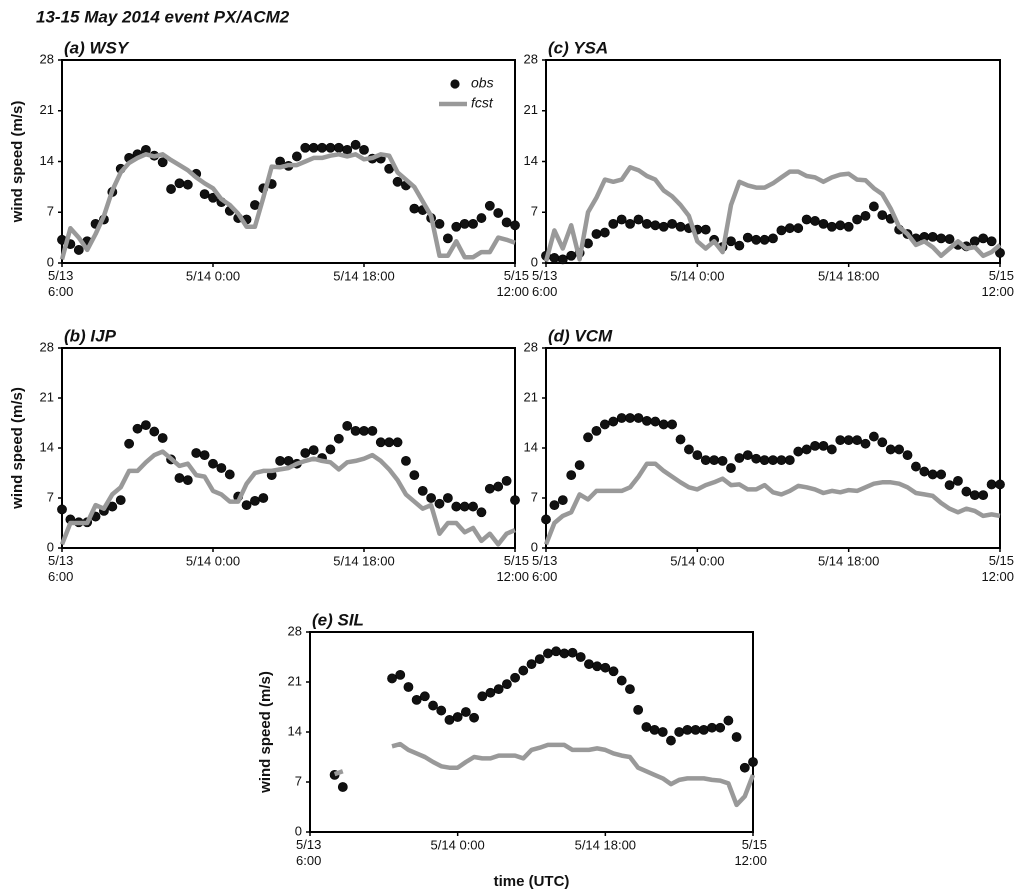 Image resolution: width=1024 pixels, height=893 pixels. Describe the element at coordinates (90, 335) in the screenshot. I see `panel-title: (b) IJP` at that location.